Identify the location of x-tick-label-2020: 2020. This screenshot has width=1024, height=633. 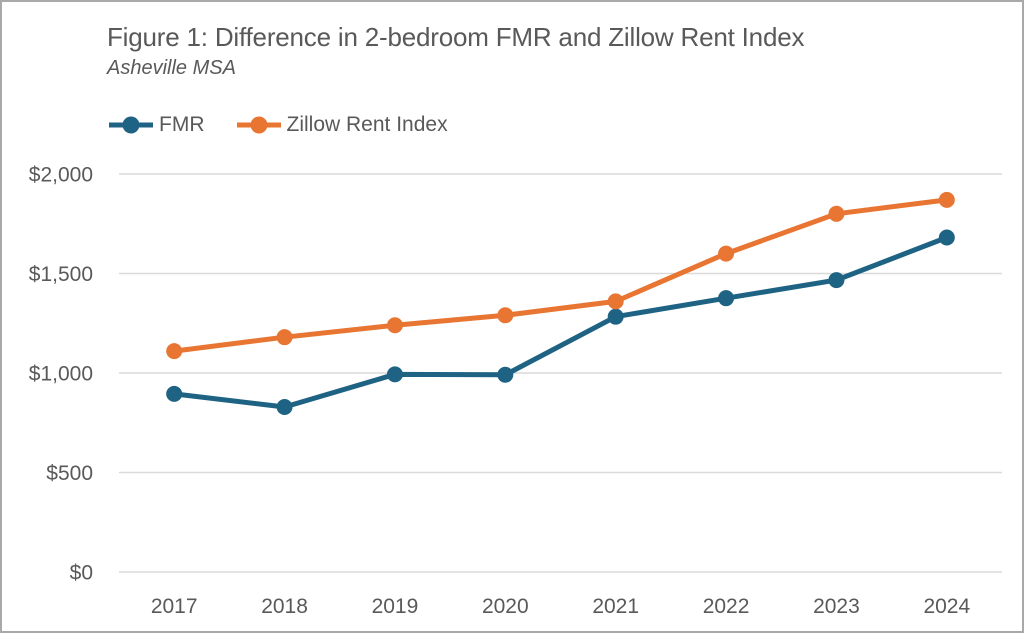
(505, 606).